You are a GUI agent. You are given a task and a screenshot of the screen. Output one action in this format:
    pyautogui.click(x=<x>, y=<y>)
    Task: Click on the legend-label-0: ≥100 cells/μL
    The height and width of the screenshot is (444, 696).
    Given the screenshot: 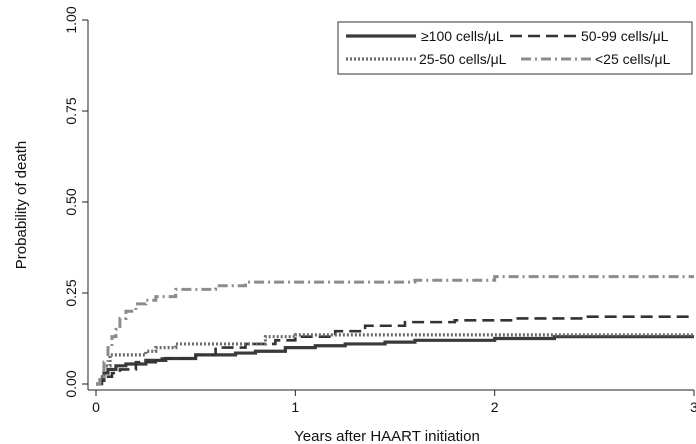 What is the action you would take?
    pyautogui.click(x=462, y=36)
    